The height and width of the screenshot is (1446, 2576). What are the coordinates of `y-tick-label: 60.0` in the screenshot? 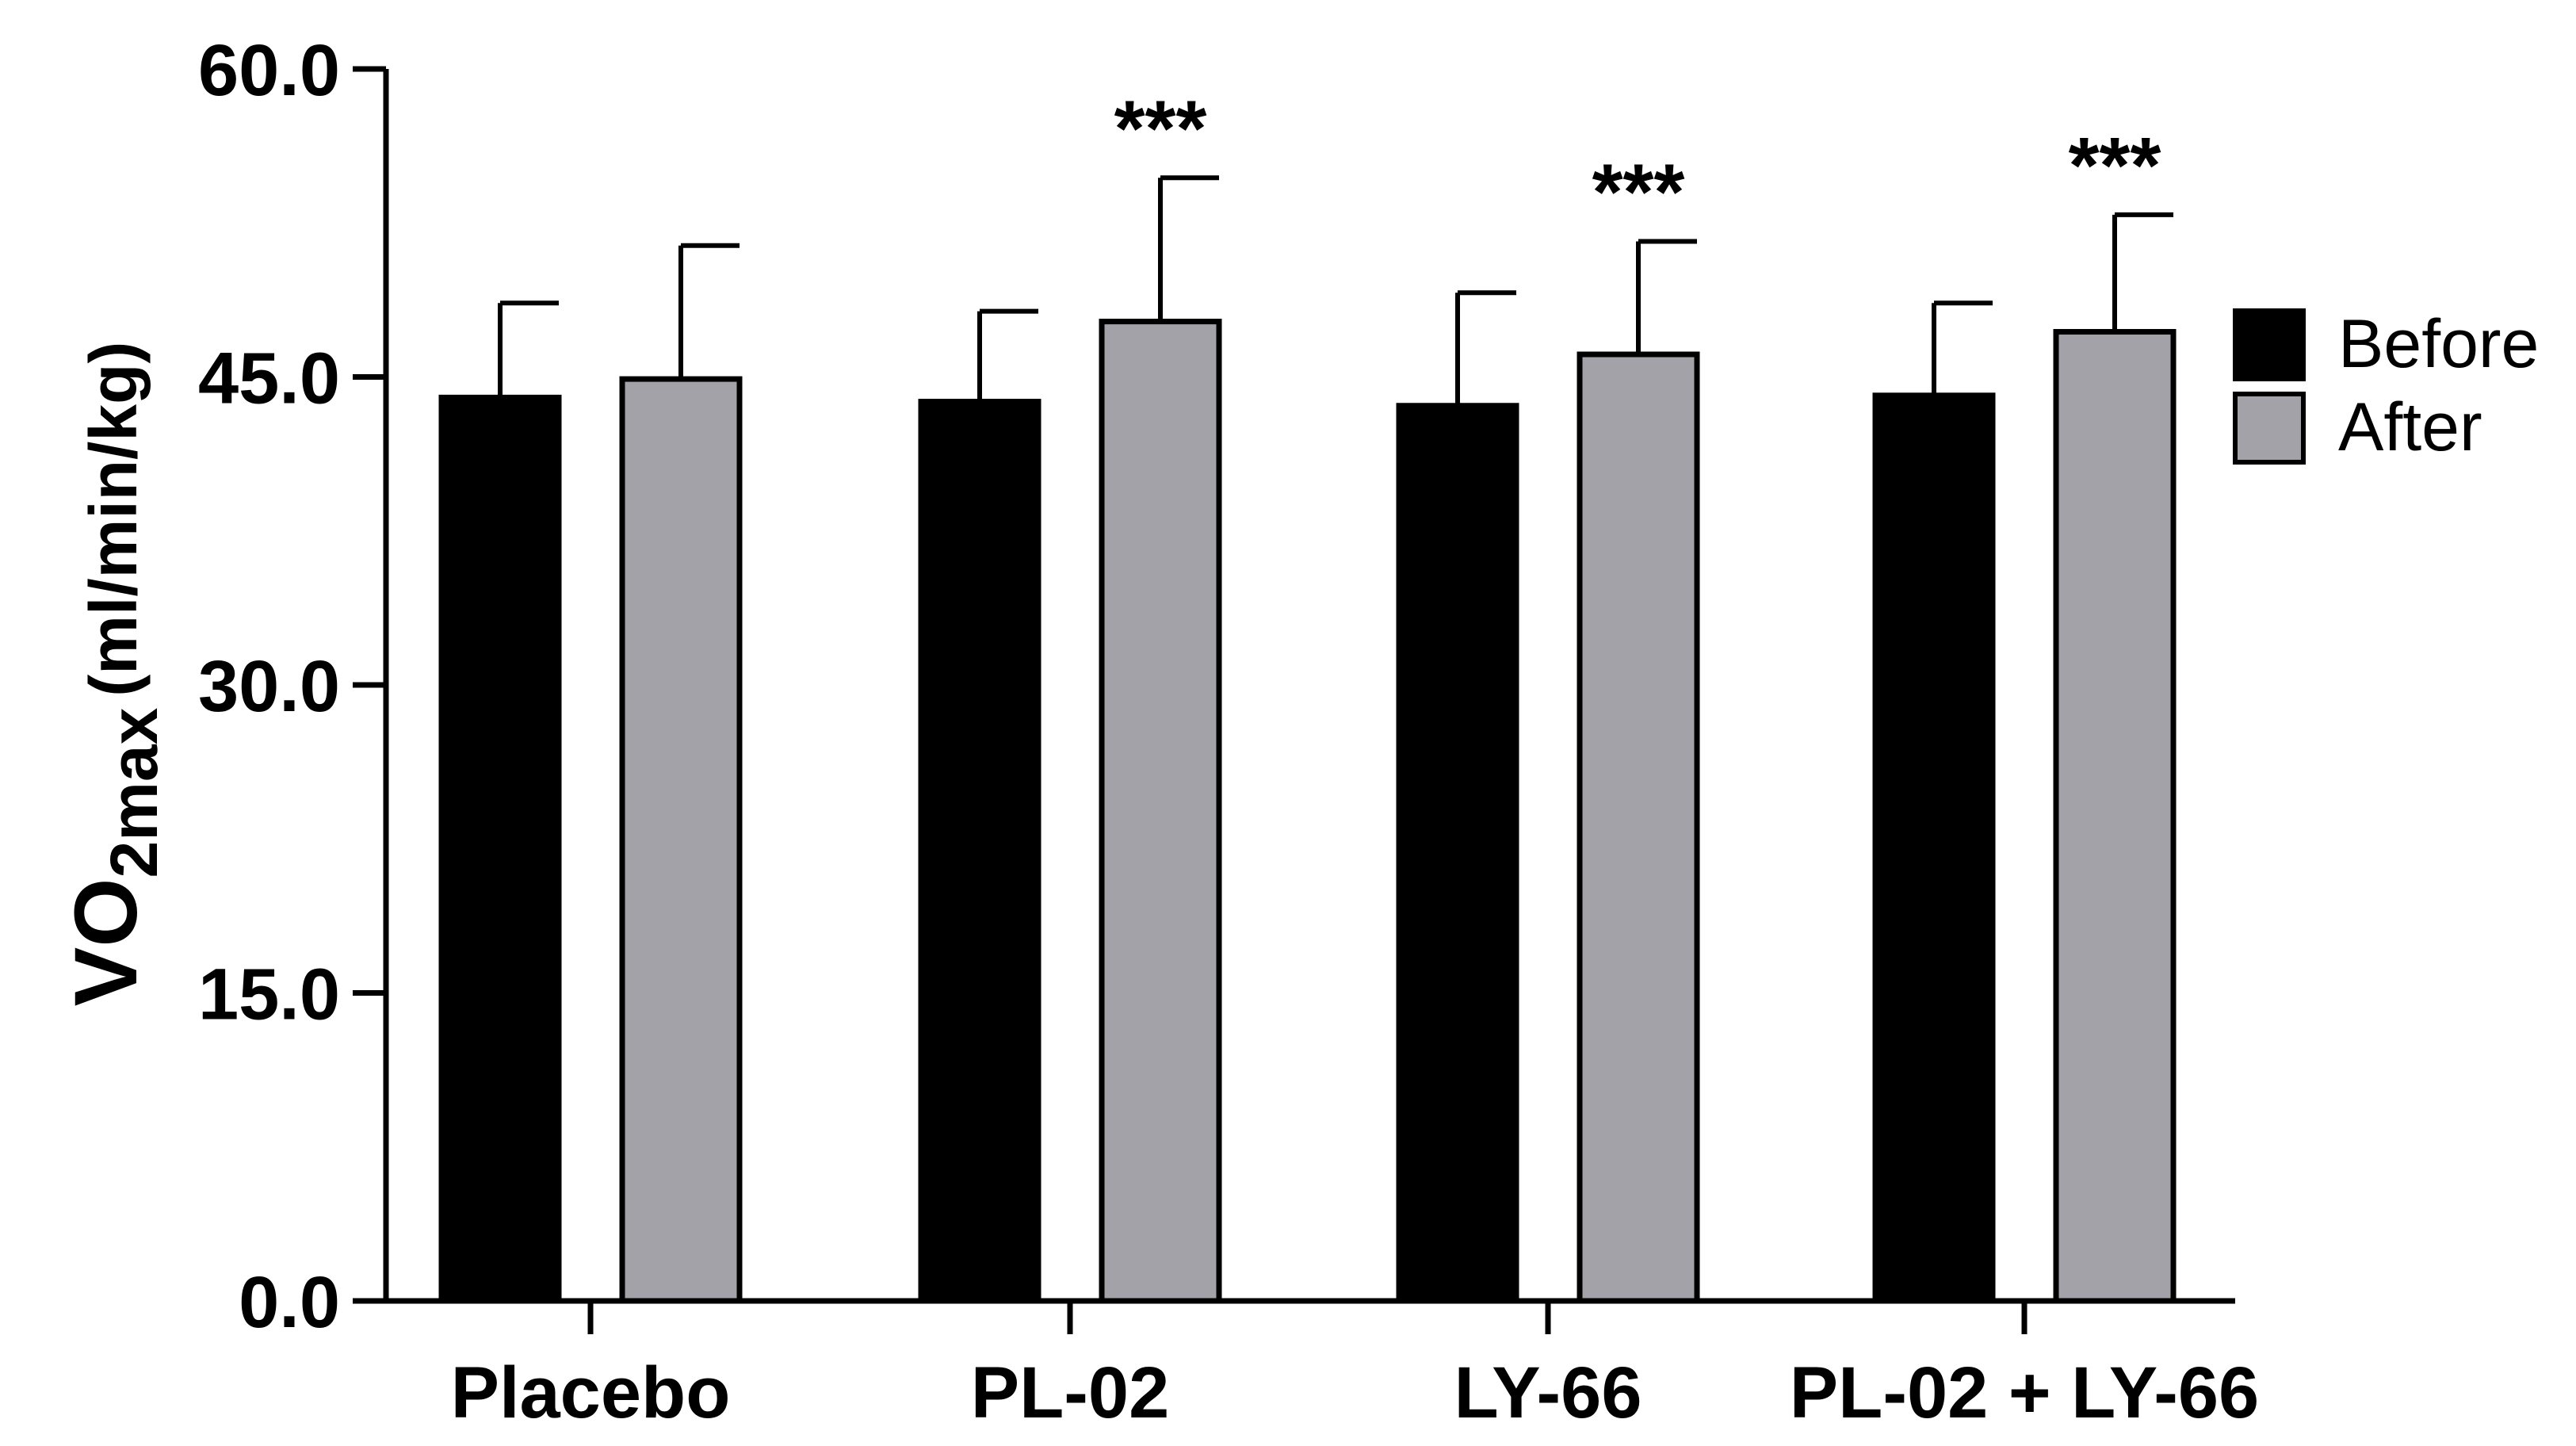 It's located at (269, 70).